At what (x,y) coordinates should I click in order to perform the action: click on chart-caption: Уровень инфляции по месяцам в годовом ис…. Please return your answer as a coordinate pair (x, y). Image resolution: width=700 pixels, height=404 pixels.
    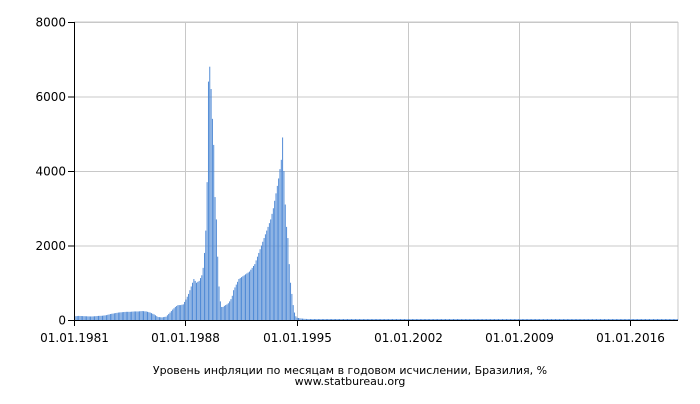
    Looking at the image, I should click on (350, 370).